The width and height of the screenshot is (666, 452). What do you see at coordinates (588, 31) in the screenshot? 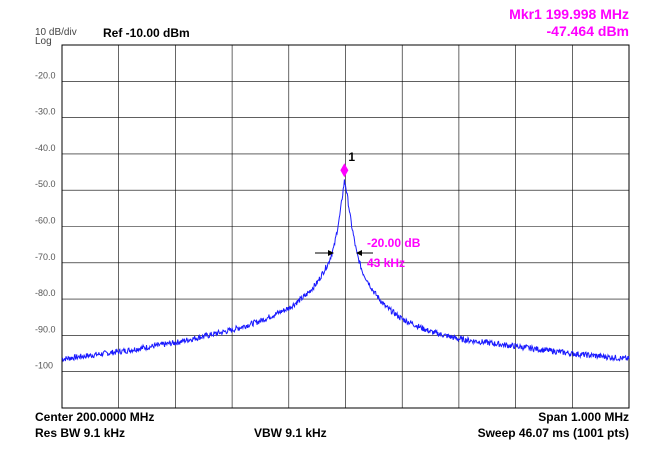
I see `marker-amp-readout: -47.464 dBm` at bounding box center [588, 31].